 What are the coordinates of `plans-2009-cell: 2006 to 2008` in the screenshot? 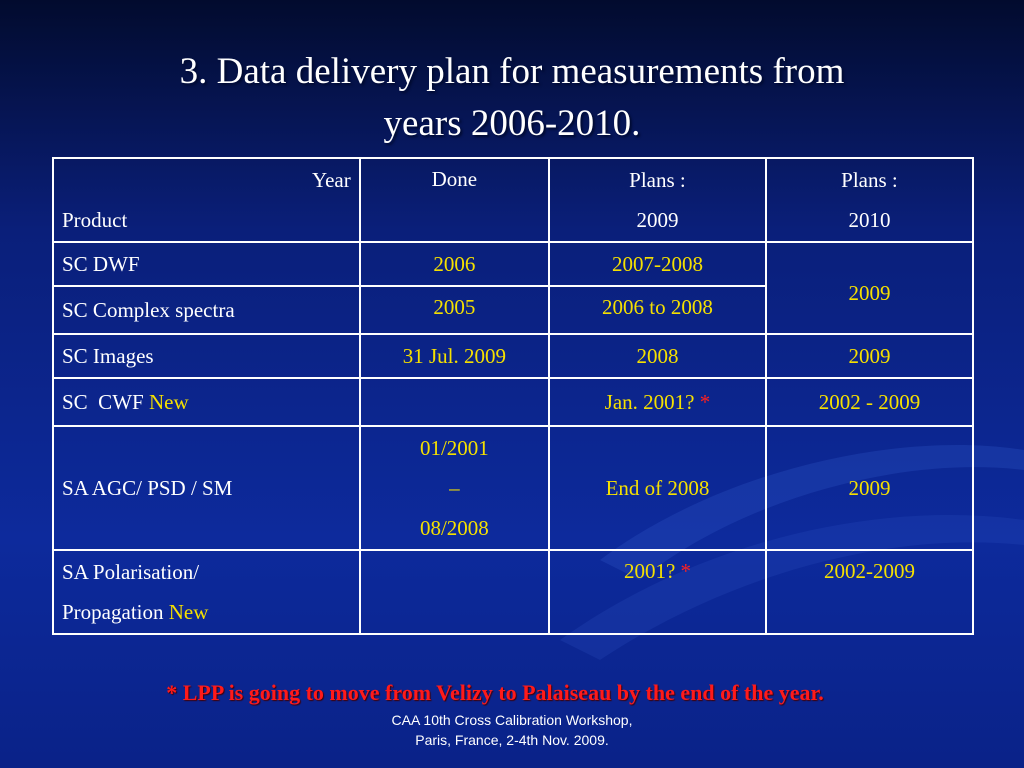 It's located at (657, 310).